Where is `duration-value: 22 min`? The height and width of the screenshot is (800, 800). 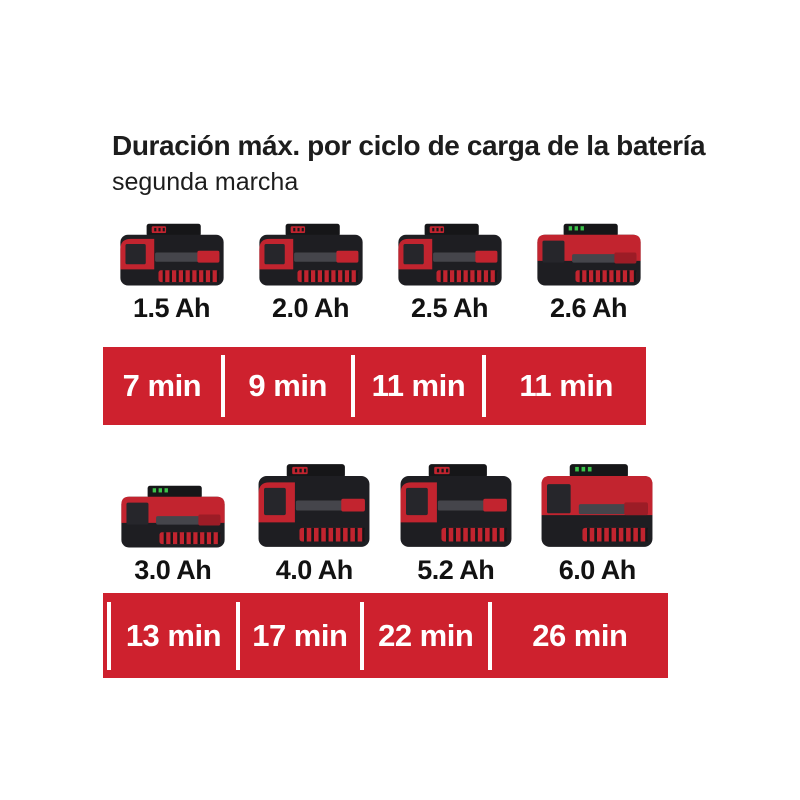 duration-value: 22 min is located at coordinates (426, 635).